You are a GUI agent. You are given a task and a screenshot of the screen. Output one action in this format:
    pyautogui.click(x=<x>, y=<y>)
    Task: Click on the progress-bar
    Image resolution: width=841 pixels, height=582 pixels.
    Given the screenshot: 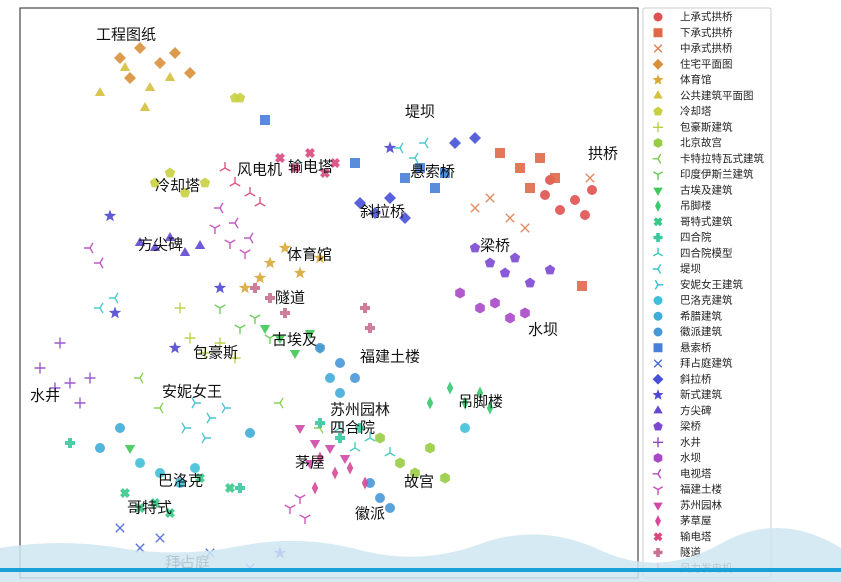 What is the action you would take?
    pyautogui.click(x=420, y=570)
    